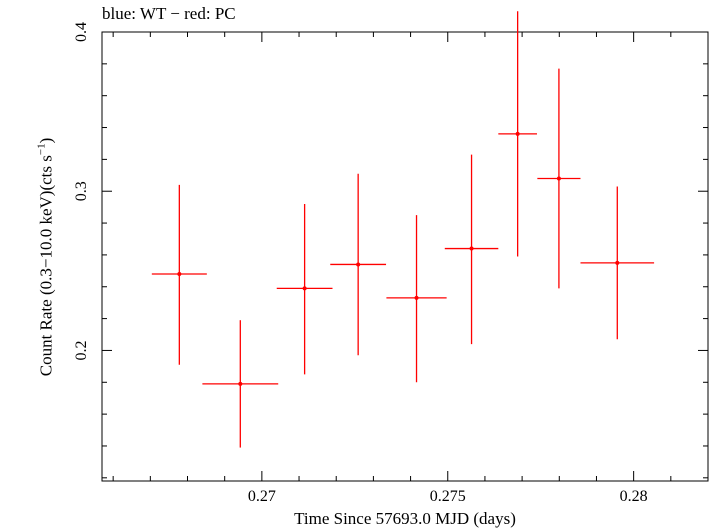  Describe the element at coordinates (41, 149) in the screenshot. I see `y-axis-label-exponent: −1` at that location.